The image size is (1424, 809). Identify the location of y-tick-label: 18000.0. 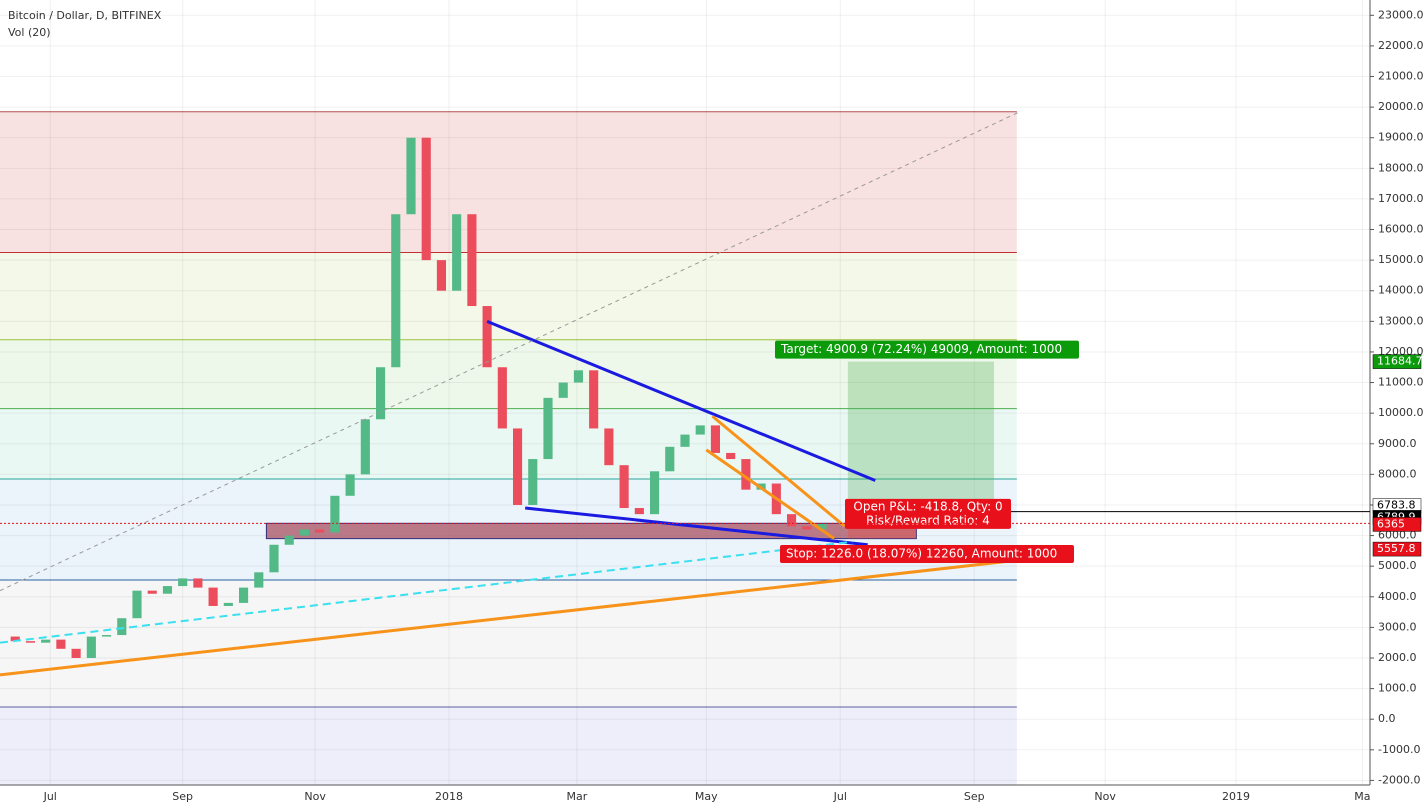
(1401, 167).